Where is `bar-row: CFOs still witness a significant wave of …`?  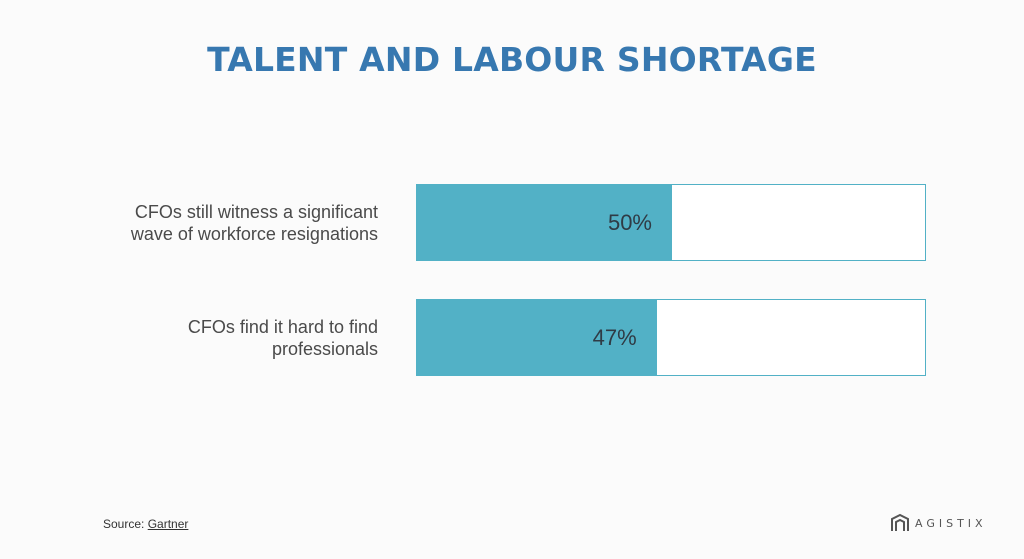 bar-row: CFOs still witness a significant wave of … is located at coordinates (512, 222).